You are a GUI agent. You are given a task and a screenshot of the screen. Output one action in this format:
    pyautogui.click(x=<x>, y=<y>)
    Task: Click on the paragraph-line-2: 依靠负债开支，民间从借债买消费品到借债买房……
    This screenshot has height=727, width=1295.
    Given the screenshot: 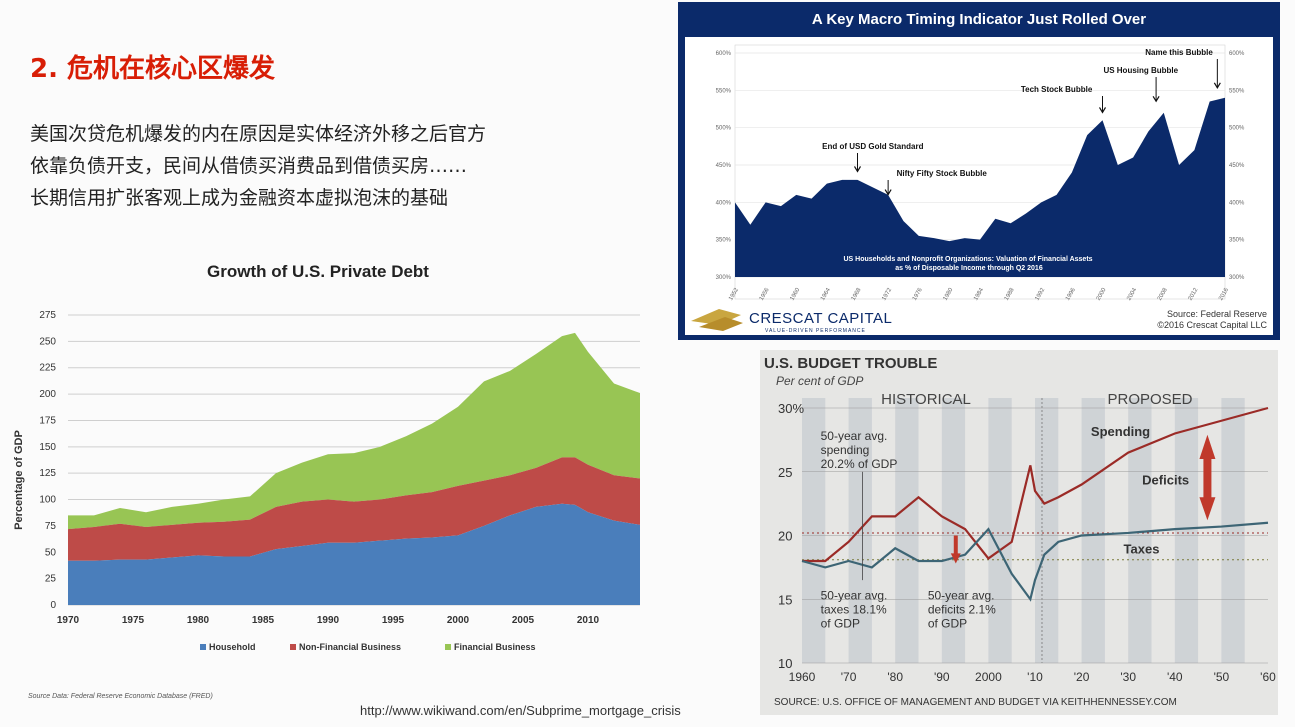 What is the action you would take?
    pyautogui.click(x=249, y=166)
    